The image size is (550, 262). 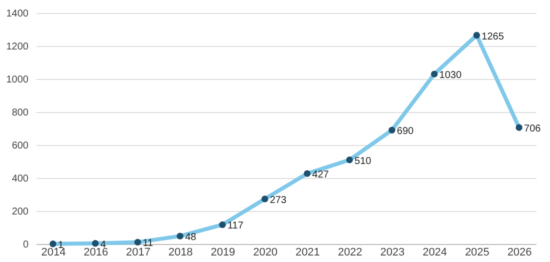 What do you see at coordinates (405, 132) in the screenshot?
I see `data-label: 690` at bounding box center [405, 132].